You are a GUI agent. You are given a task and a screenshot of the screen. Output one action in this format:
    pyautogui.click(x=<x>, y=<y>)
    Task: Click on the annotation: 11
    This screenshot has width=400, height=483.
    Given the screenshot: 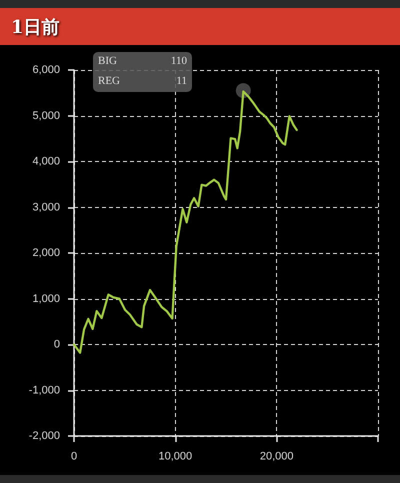 What is the action you would take?
    pyautogui.click(x=181, y=81)
    